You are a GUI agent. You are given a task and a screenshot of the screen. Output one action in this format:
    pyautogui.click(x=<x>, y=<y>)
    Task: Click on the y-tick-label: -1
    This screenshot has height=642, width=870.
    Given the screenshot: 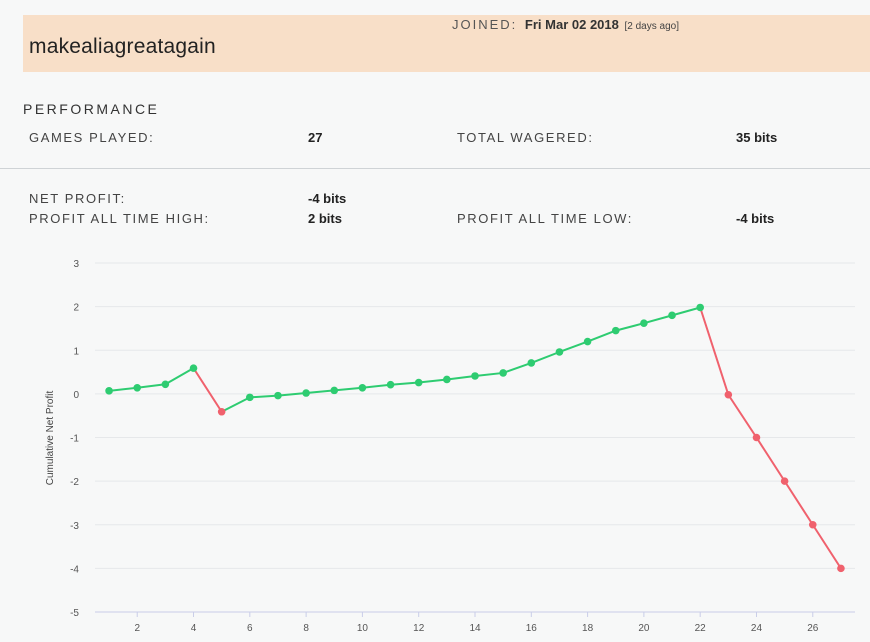 What is the action you would take?
    pyautogui.click(x=74, y=439)
    